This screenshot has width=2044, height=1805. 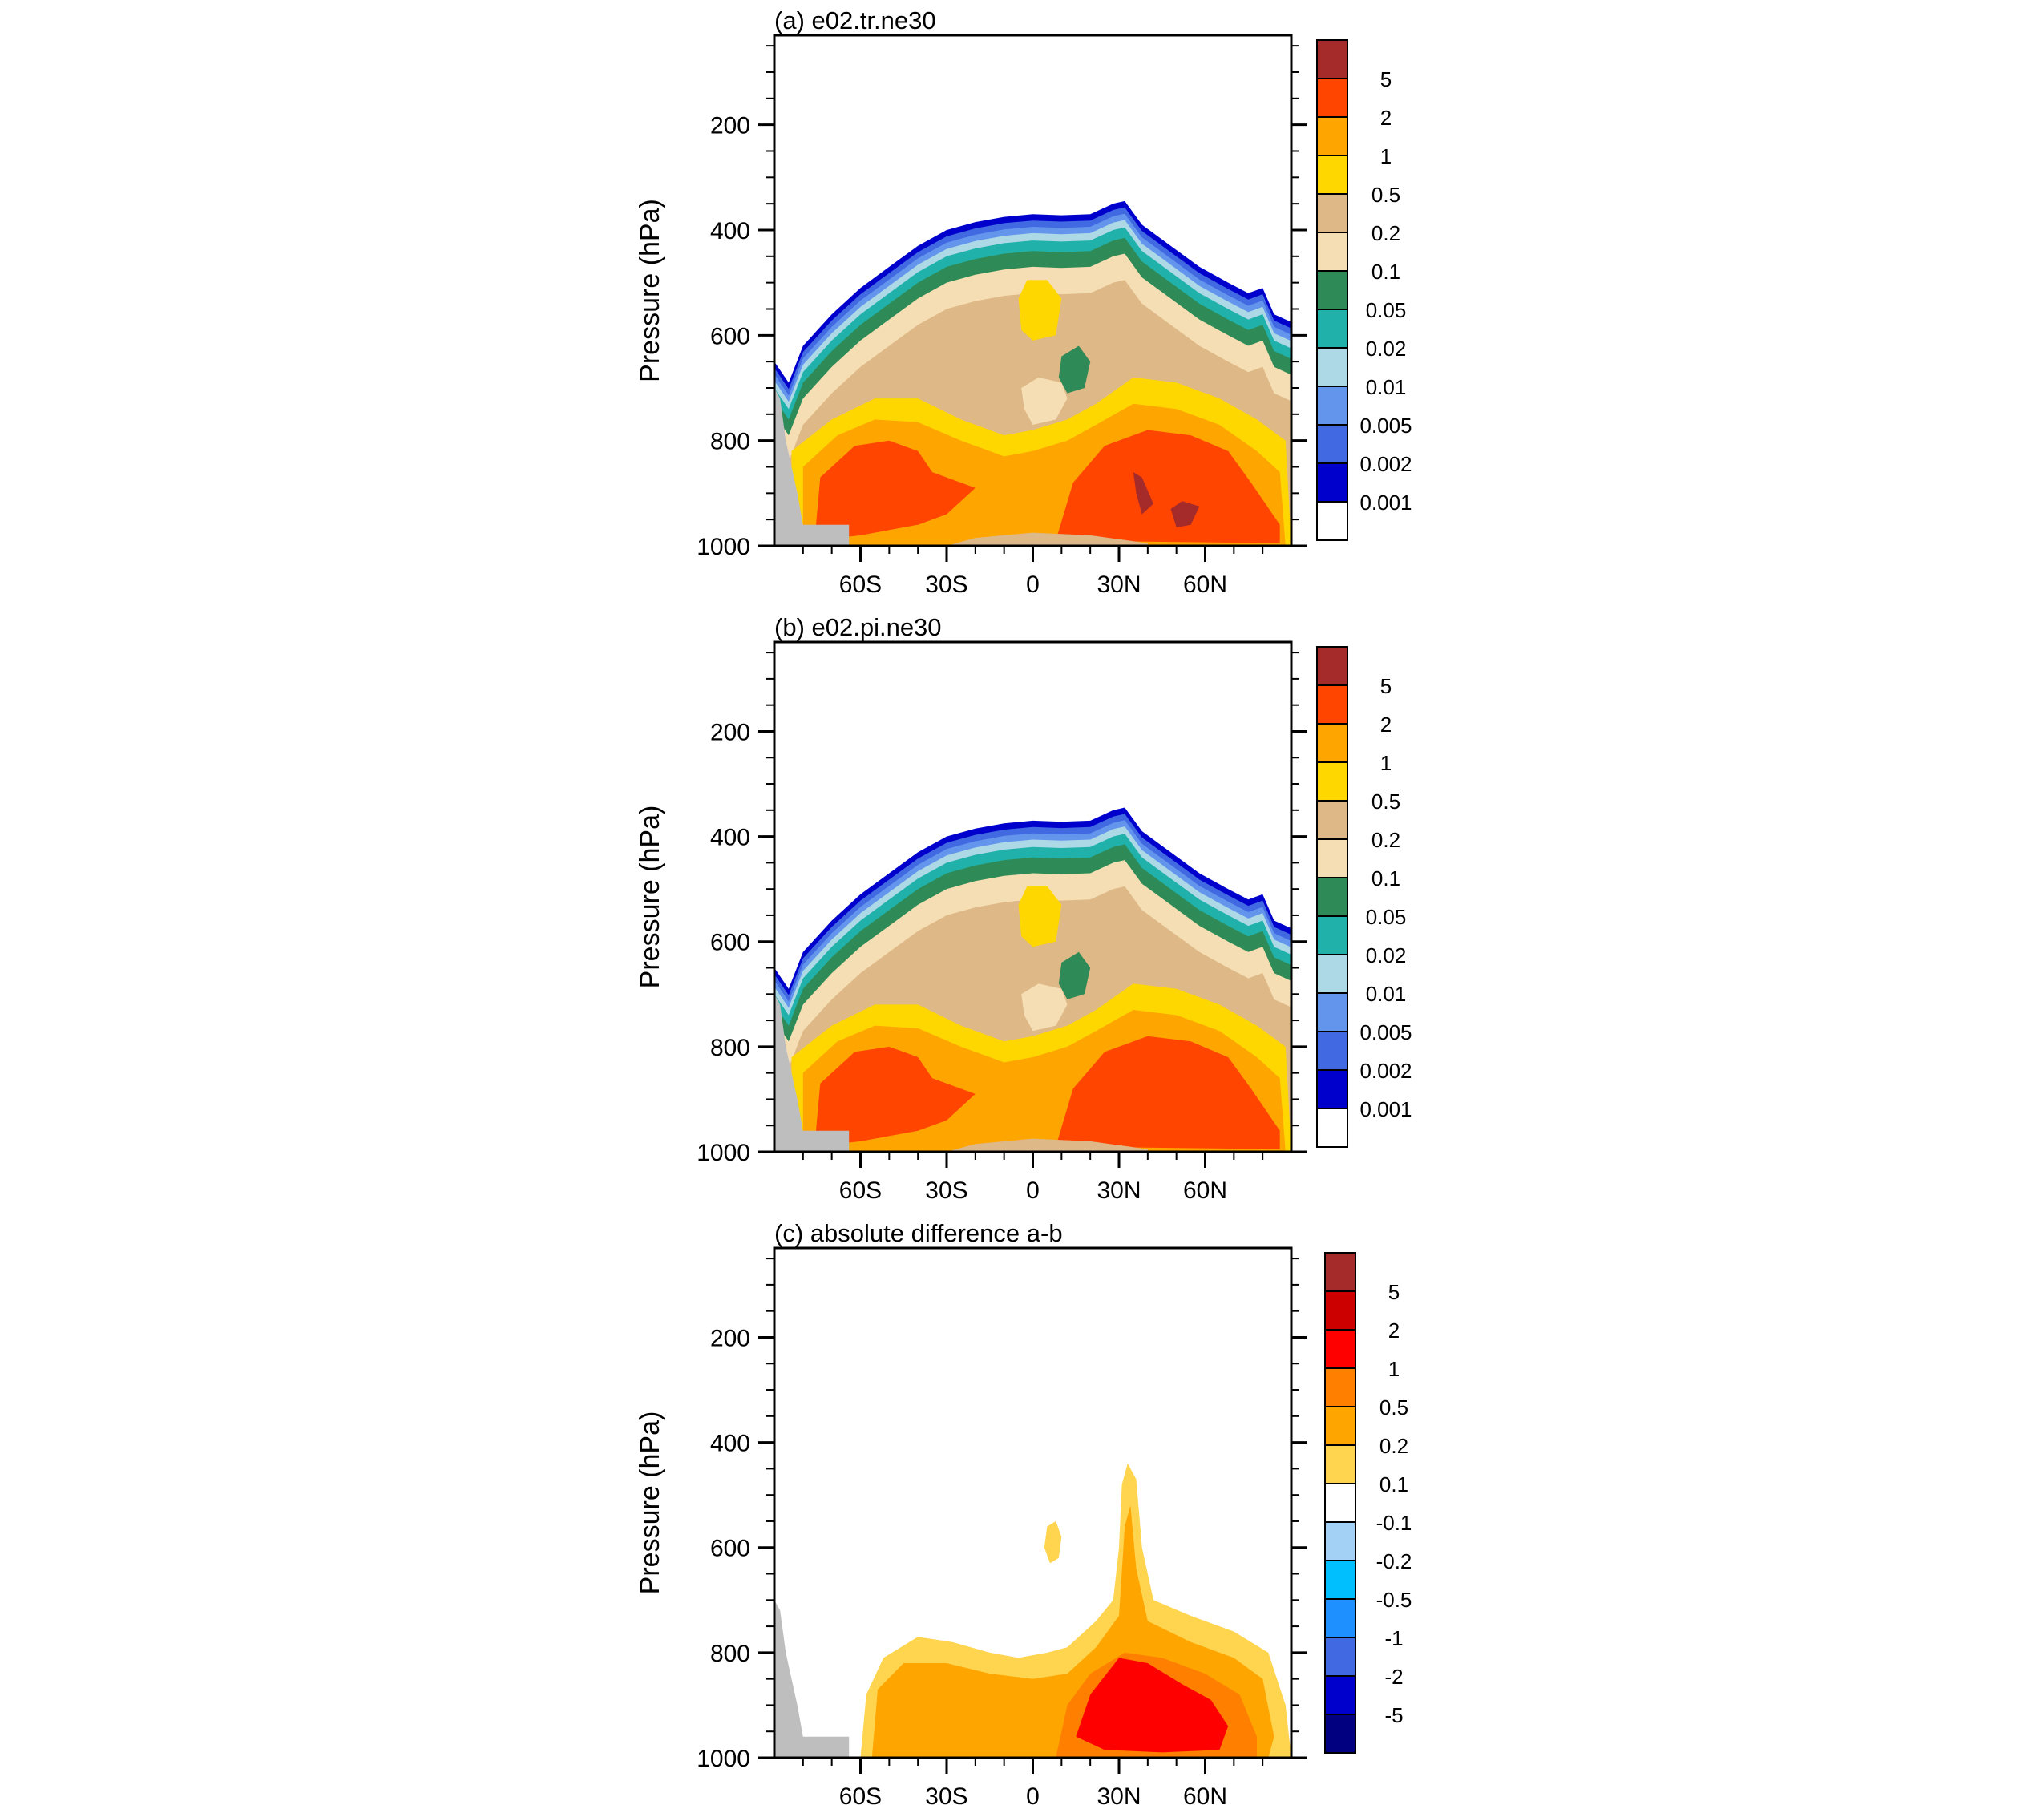 What do you see at coordinates (1364, 290) in the screenshot?
I see `colorbar: 5 2 1 0.5 0.2 0.1 0.05 0.02 0.01 0.005 0.002 0.001` at bounding box center [1364, 290].